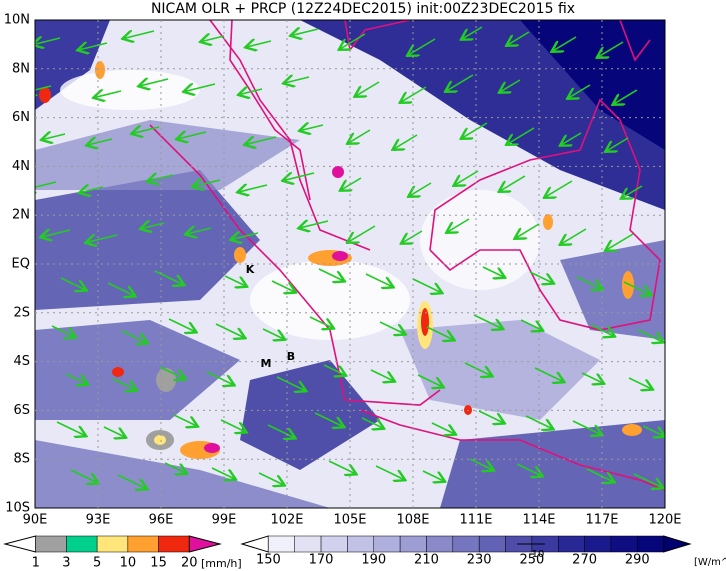  I want to click on lat-label: 6N, so click(21, 117).